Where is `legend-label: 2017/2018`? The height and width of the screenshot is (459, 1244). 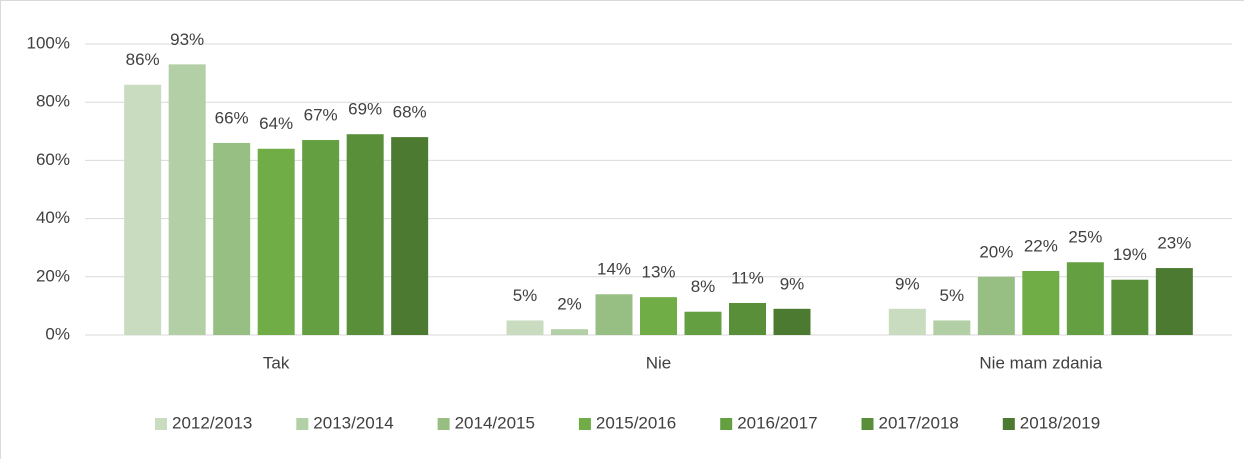 legend-label: 2017/2018 is located at coordinates (919, 422).